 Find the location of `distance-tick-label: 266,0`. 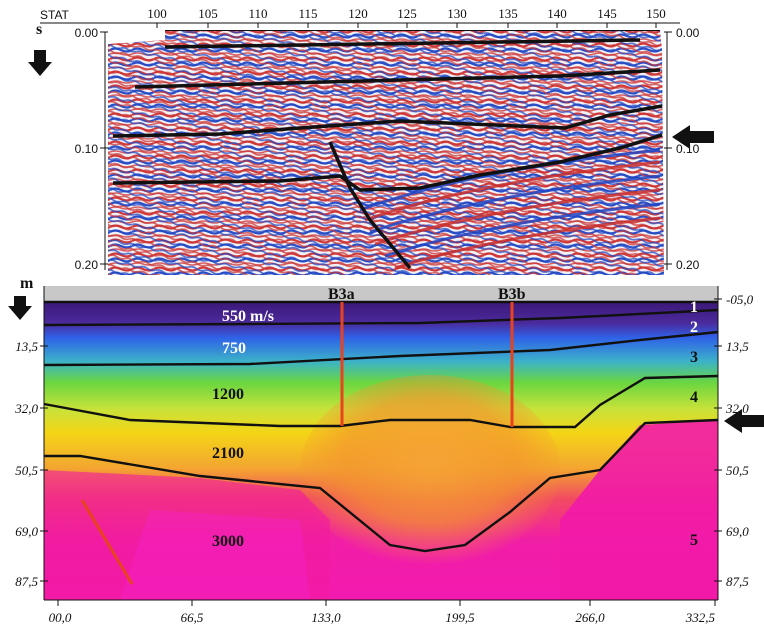

distance-tick-label: 266,0 is located at coordinates (590, 617).